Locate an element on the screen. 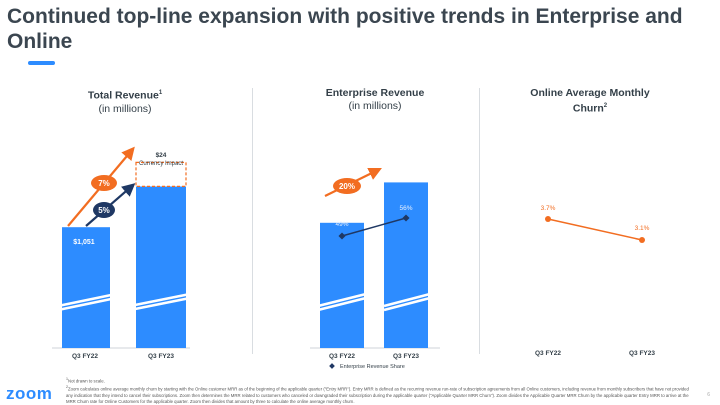 Image resolution: width=720 pixels, height=405 pixels. enterprise-bar-q3fy23 is located at coordinates (406, 265).